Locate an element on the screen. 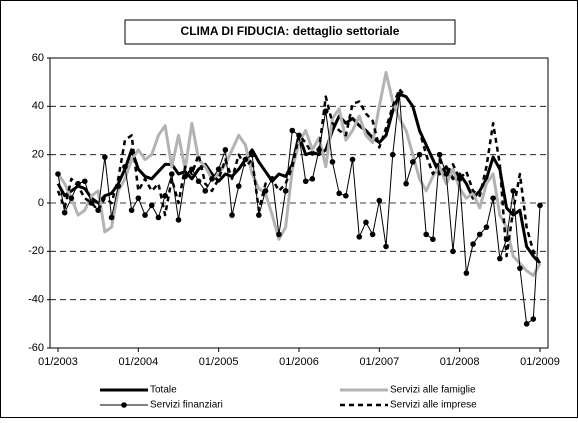  x-tick-label: 01/2009 is located at coordinates (540, 362).